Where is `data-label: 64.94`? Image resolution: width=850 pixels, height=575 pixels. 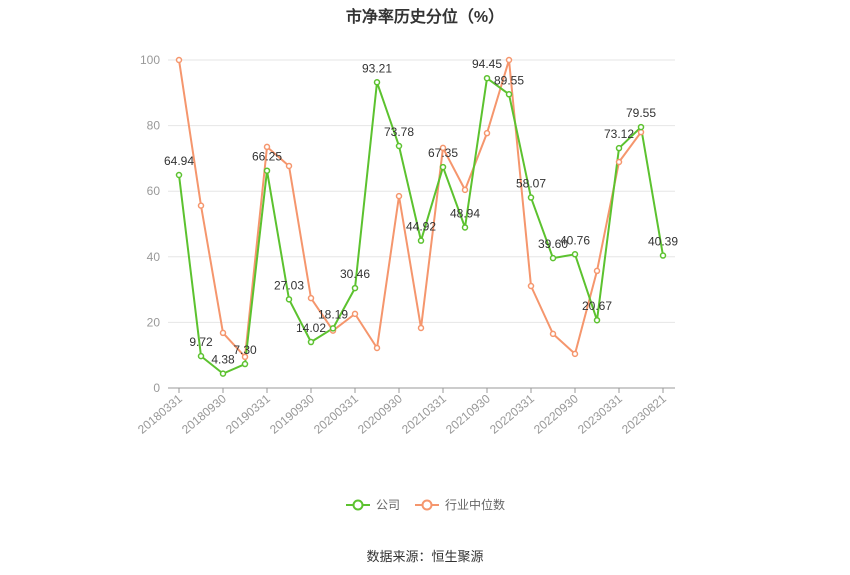
data-label: 64.94 is located at coordinates (179, 161).